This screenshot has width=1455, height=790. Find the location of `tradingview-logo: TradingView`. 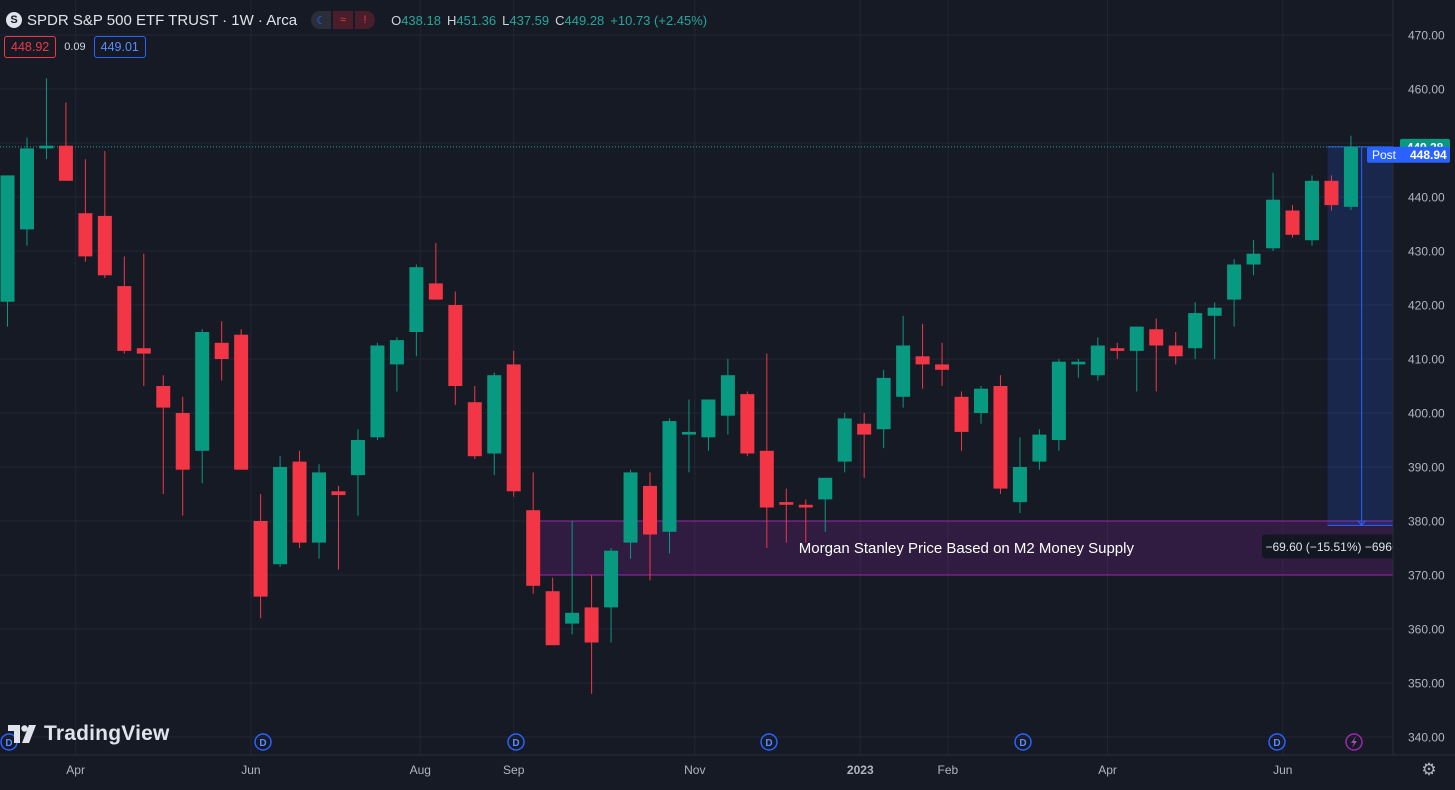

tradingview-logo: TradingView is located at coordinates (89, 734).